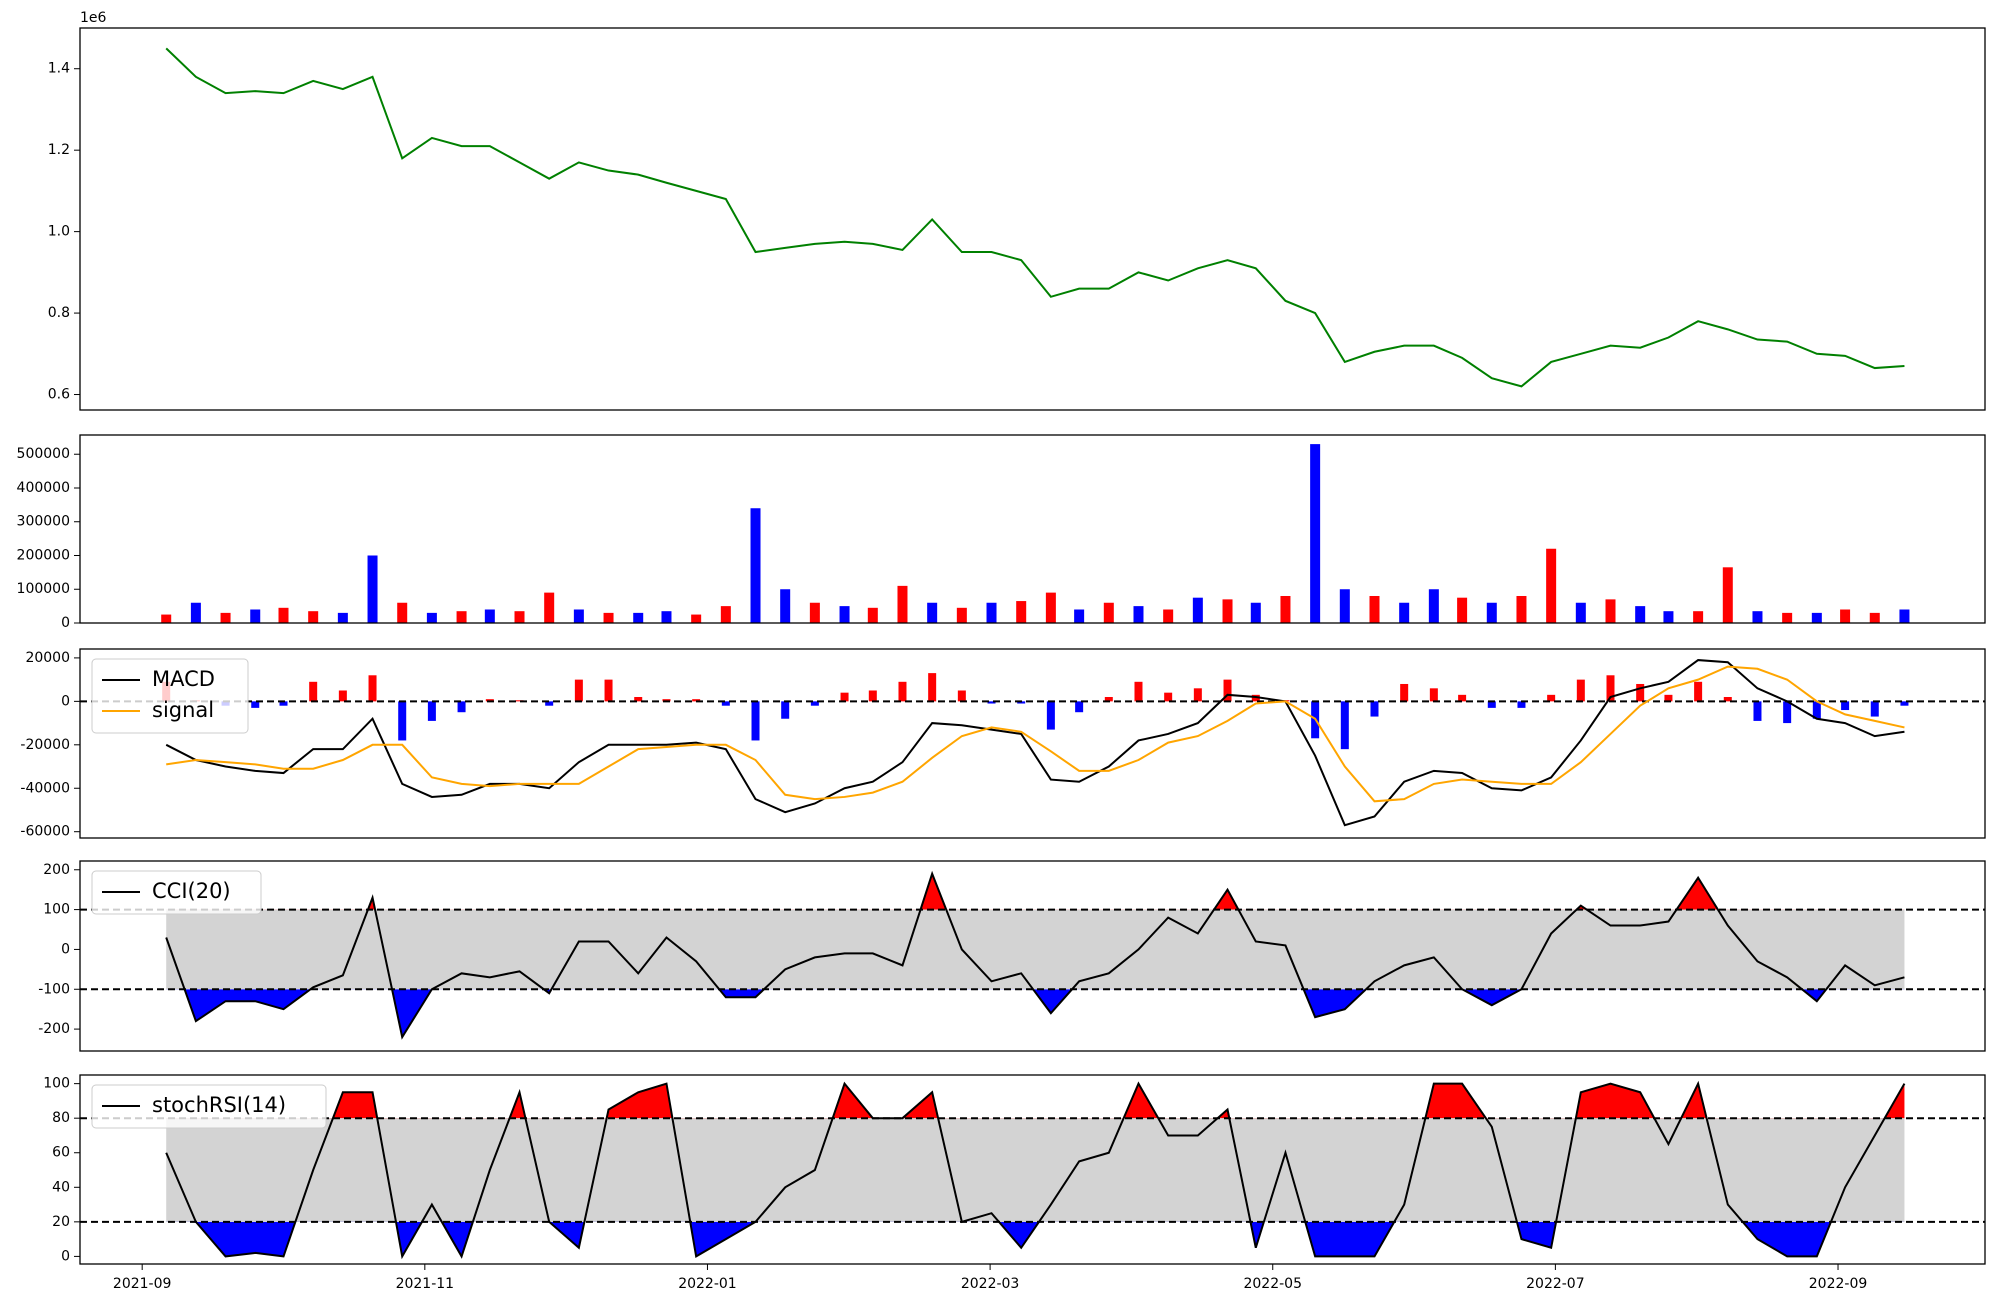 This screenshot has height=1300, width=2000. I want to click on y-tick-label: 20, so click(61, 1222).